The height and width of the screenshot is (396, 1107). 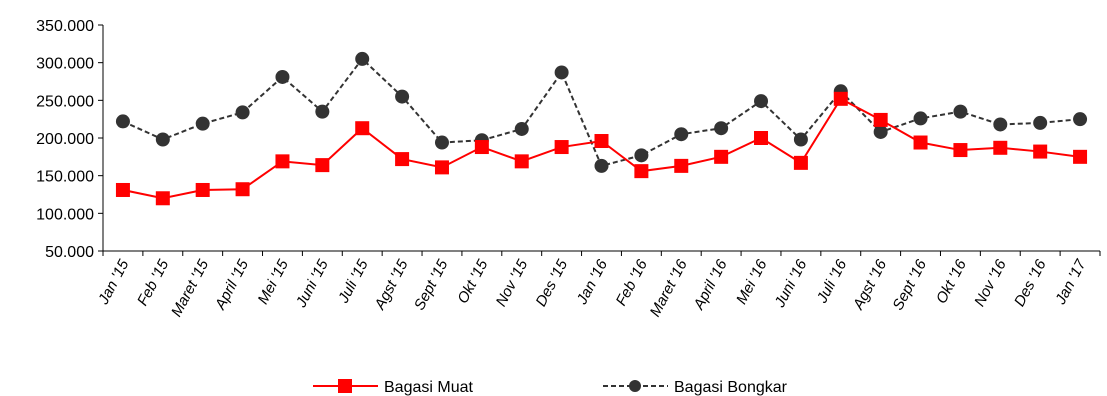 What do you see at coordinates (990, 282) in the screenshot?
I see `x-tick-label: Nov '16` at bounding box center [990, 282].